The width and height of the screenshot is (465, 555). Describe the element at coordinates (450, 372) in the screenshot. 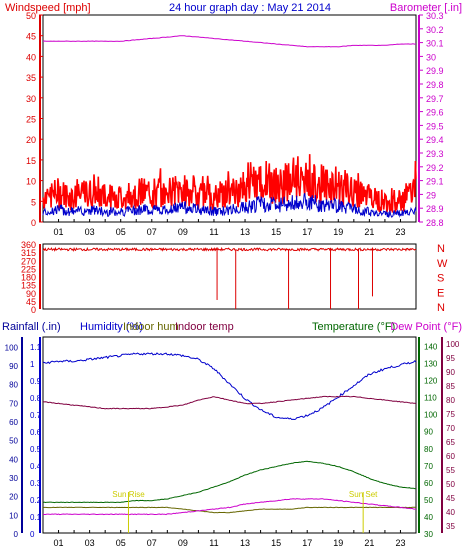

I see `dewpoint-y-tick-label: 90` at that location.